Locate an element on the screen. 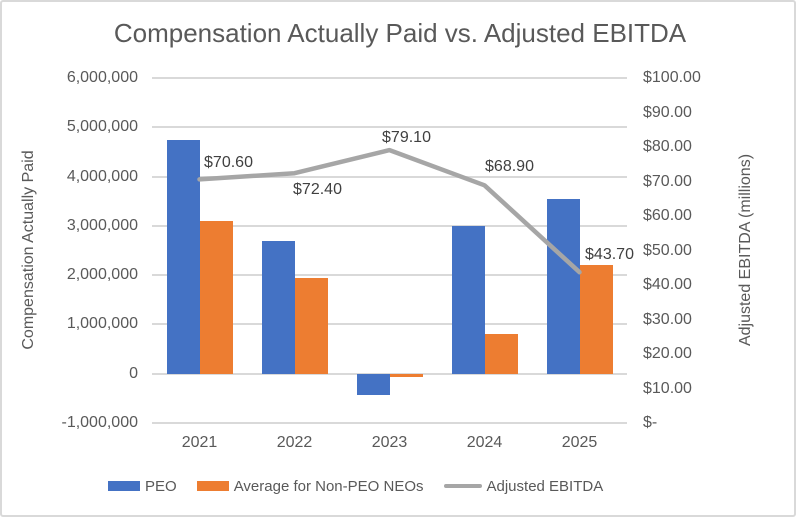 The width and height of the screenshot is (796, 517). left-axis-tick: 2,000,000 is located at coordinates (102, 275).